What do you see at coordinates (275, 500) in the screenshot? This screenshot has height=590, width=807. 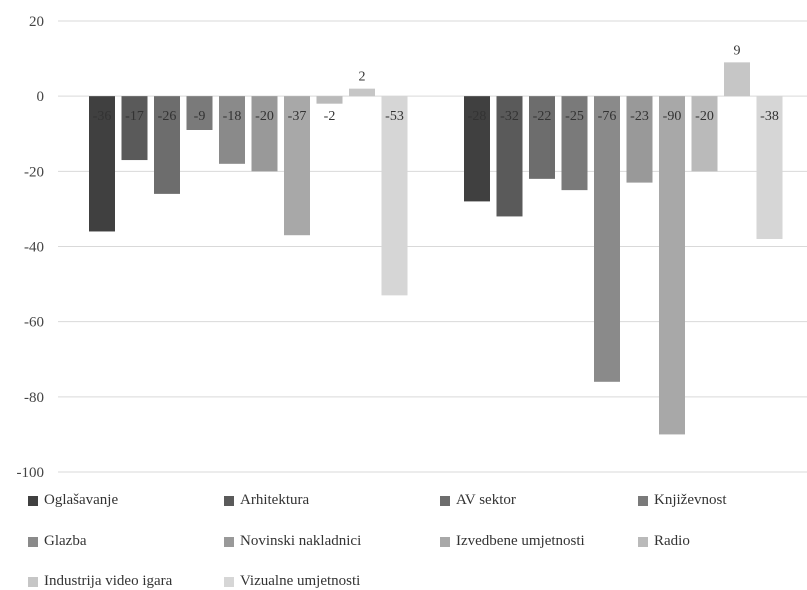 I see `legend-label: Arhitektura` at bounding box center [275, 500].